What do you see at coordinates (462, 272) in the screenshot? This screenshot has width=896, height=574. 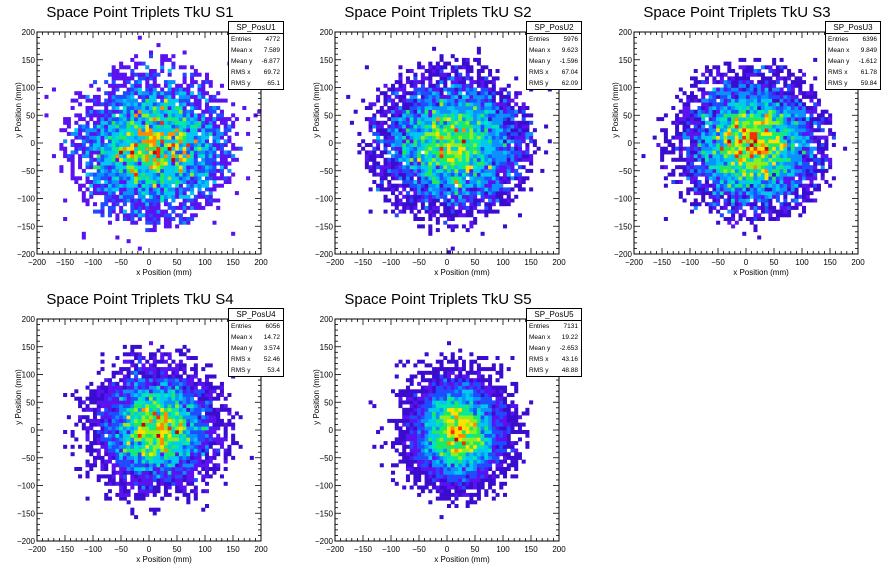 I see `x-axis-label: x Position (mm)` at bounding box center [462, 272].